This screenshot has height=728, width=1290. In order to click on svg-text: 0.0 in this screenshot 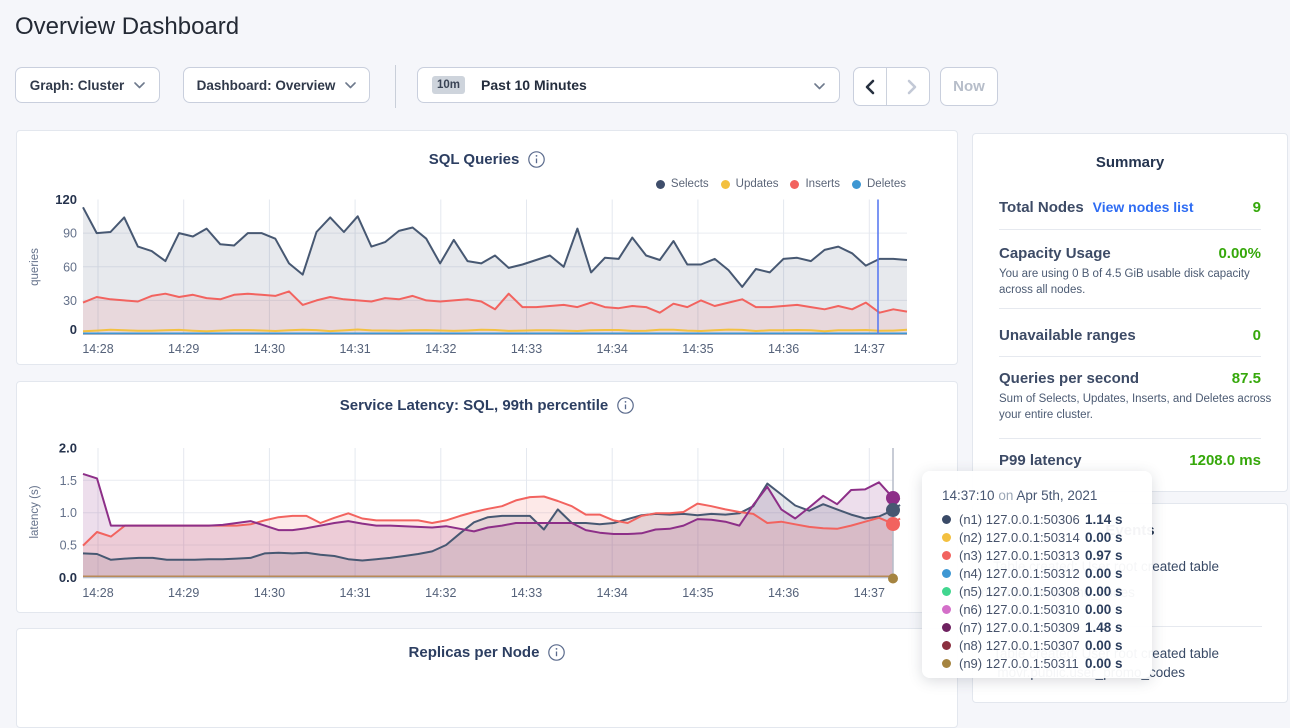, I will do `click(68, 577)`.